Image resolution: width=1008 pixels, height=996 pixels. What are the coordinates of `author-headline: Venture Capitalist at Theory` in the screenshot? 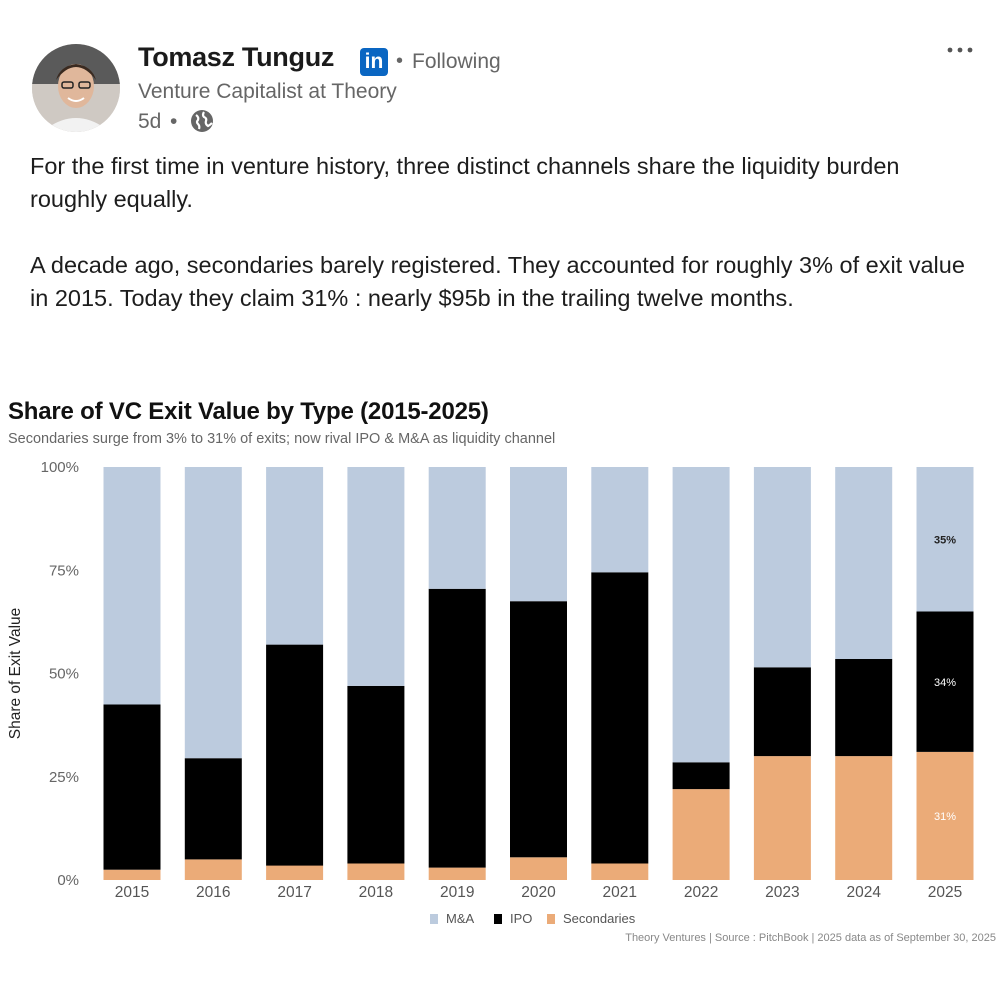 It's located at (267, 91).